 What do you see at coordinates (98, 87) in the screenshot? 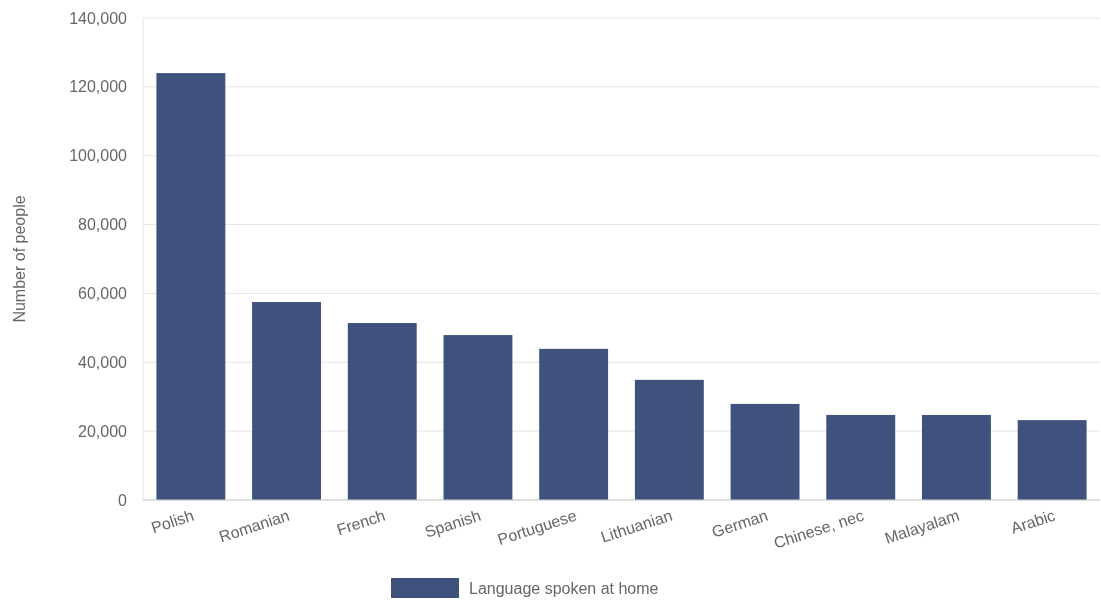
I see `y-tick-label: 120,000` at bounding box center [98, 87].